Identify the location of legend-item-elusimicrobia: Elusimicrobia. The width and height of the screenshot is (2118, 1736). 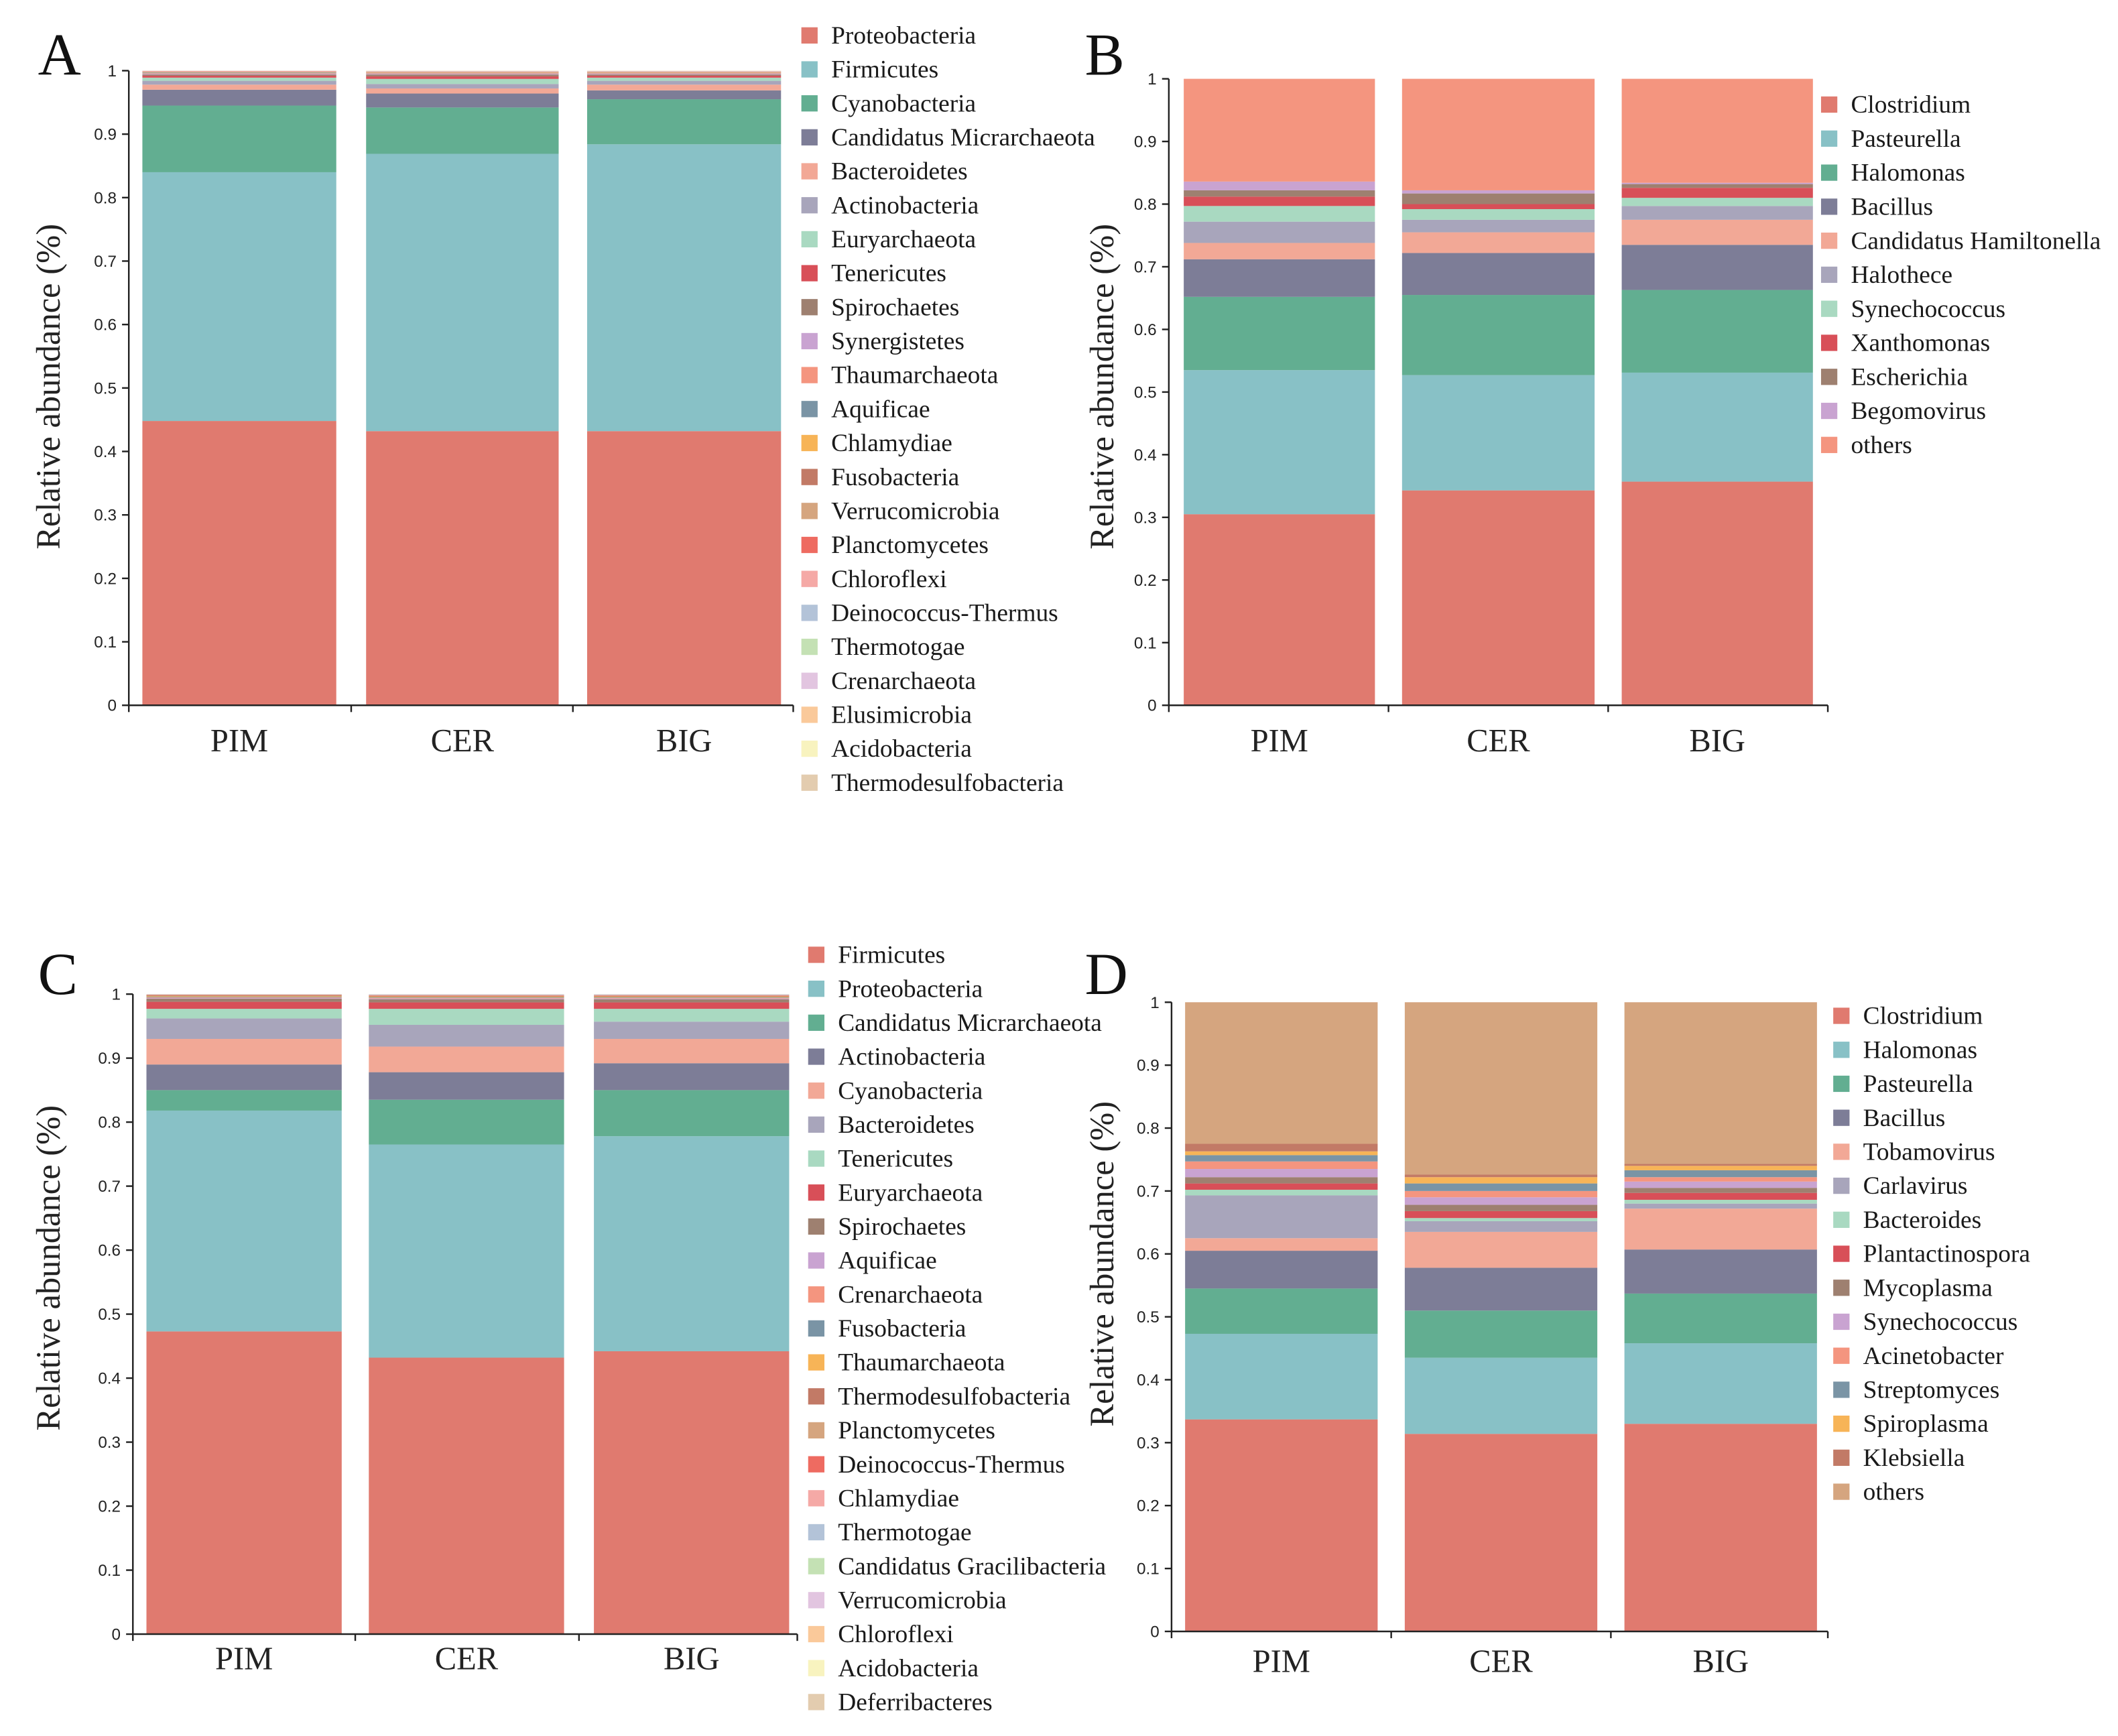
(886, 715).